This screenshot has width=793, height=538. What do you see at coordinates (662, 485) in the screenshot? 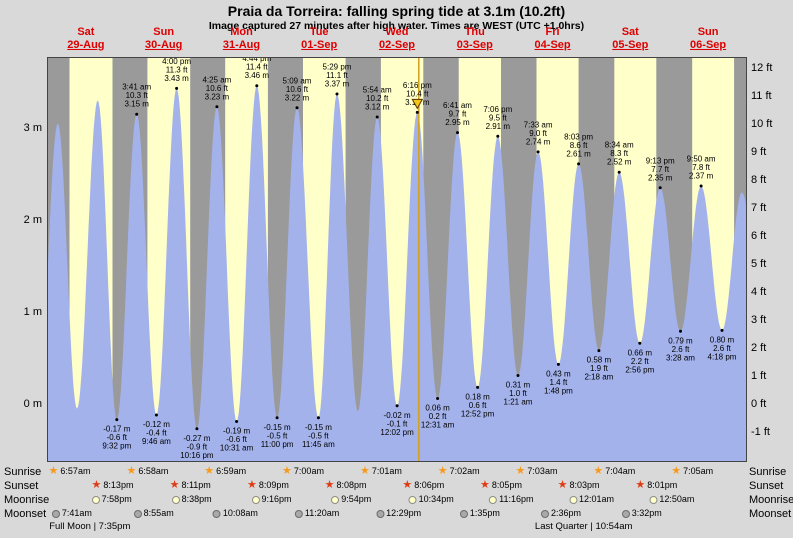
I see `sunset-time: 8:01pm` at bounding box center [662, 485].